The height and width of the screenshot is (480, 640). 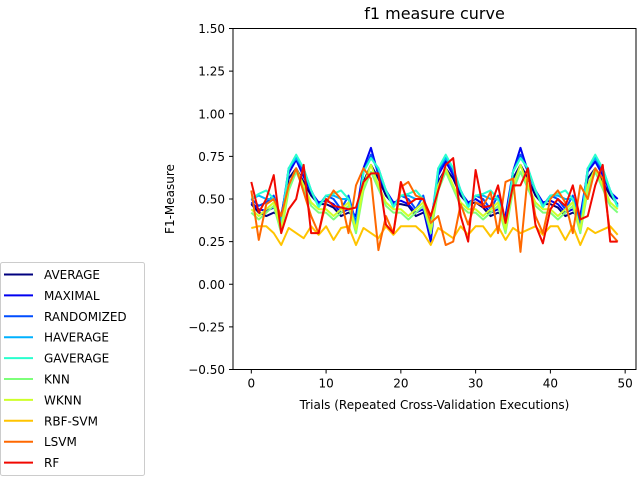 I want to click on series-line-rbf-svm, so click(x=435, y=236).